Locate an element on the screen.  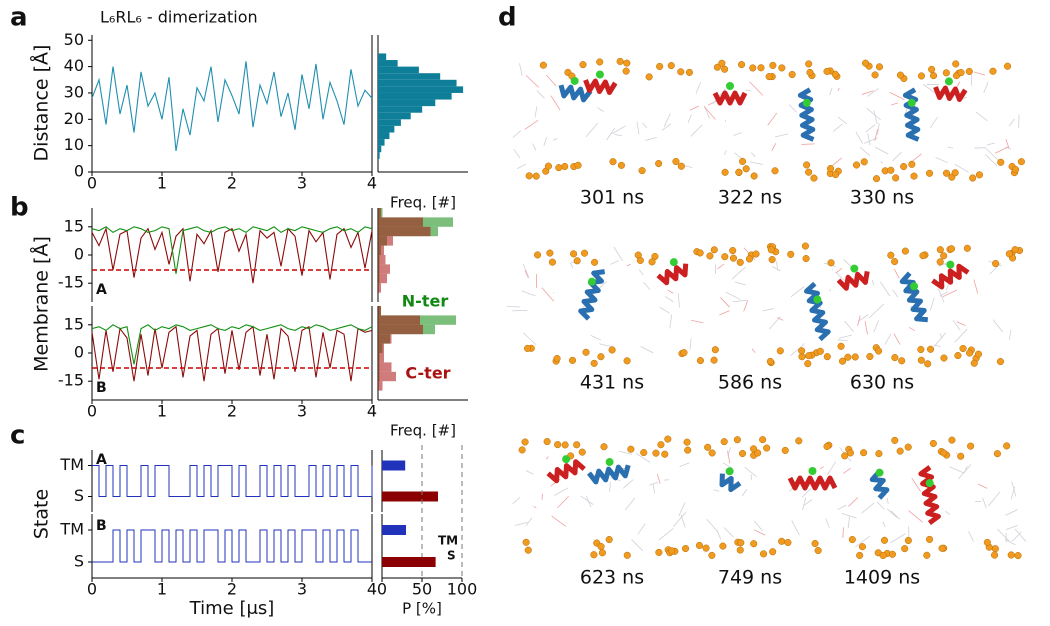
state-trace is located at coordinates (232, 546).